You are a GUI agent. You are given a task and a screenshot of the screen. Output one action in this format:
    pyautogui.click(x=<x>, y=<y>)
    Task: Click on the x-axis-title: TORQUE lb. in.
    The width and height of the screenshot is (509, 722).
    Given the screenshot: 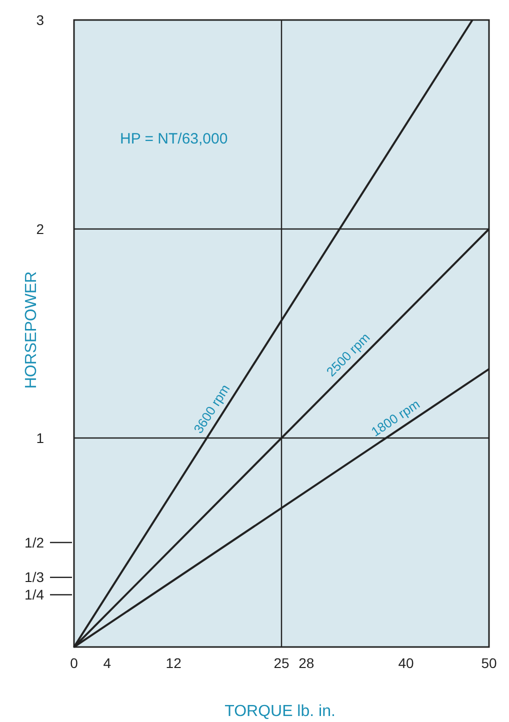 What is the action you would take?
    pyautogui.click(x=280, y=711)
    